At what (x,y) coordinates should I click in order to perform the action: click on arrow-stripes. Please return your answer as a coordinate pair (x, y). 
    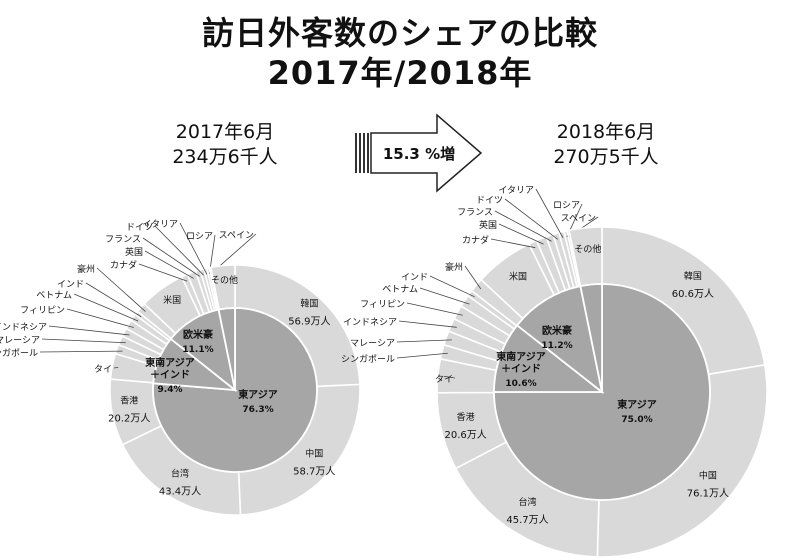
    Looking at the image, I should click on (362, 153).